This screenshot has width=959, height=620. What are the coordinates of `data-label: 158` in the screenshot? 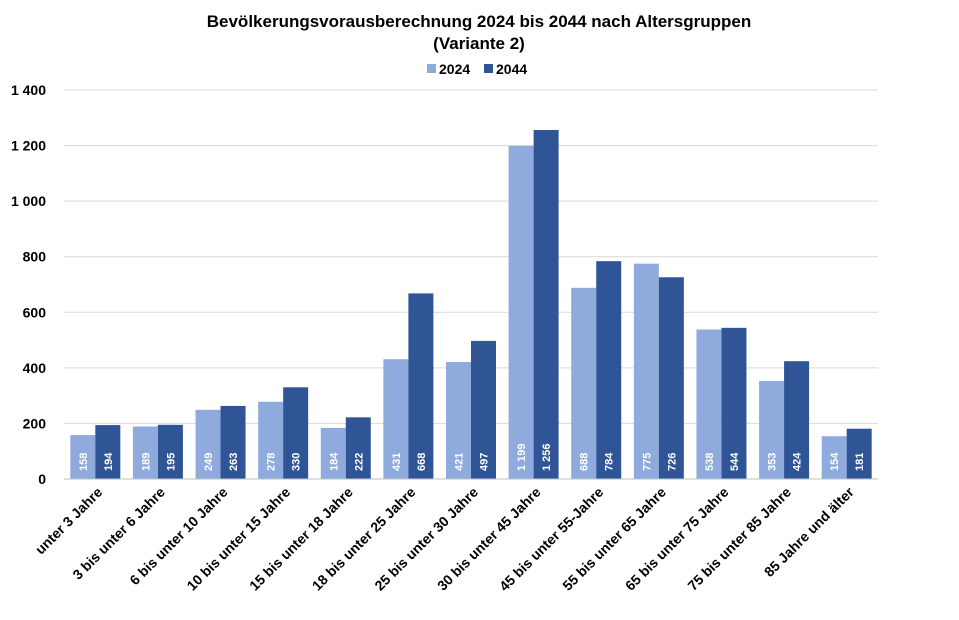 It's located at (84, 462).